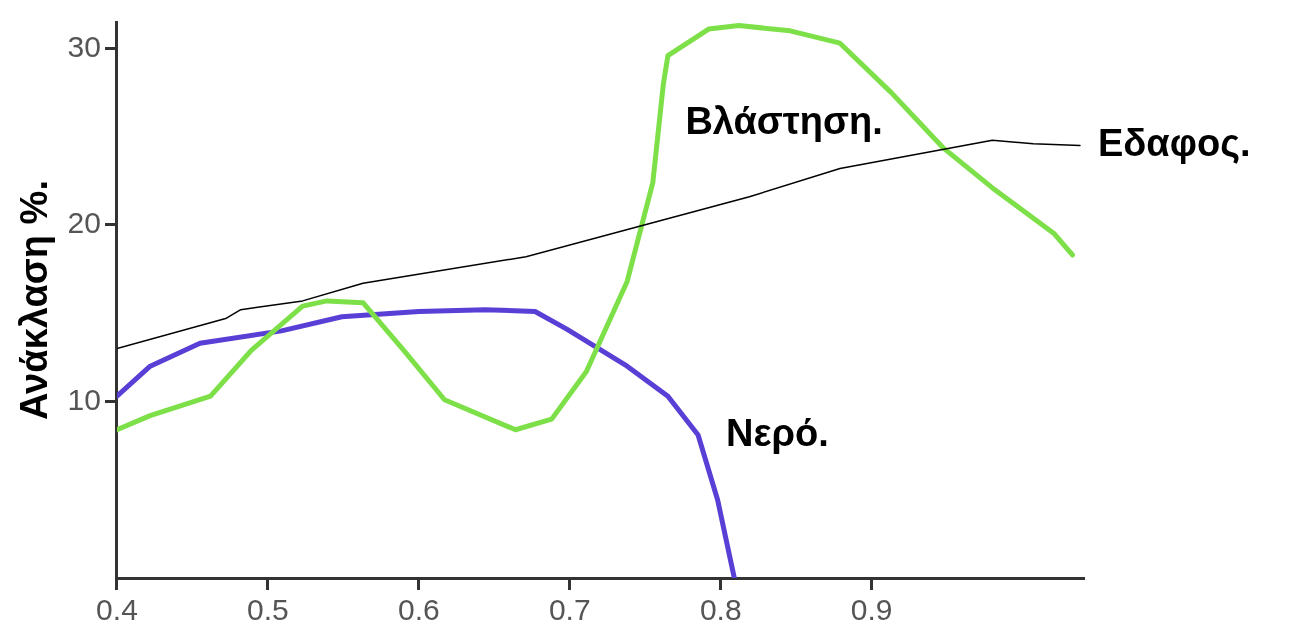 The height and width of the screenshot is (634, 1293). Describe the element at coordinates (84, 46) in the screenshot. I see `y-tick-label: 30` at that location.